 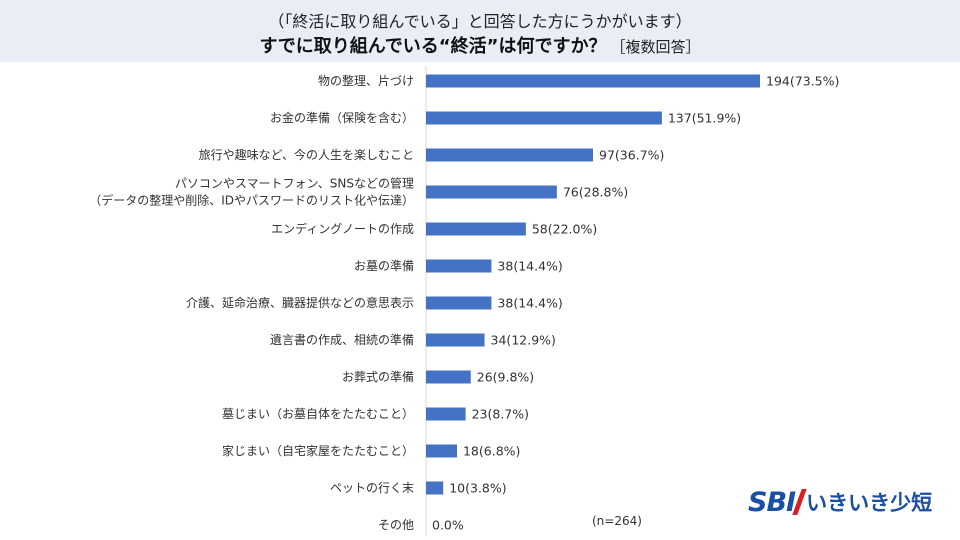 I want to click on category-label: 介護、延命治療、臓器提供などの意思表示, so click(x=300, y=302).